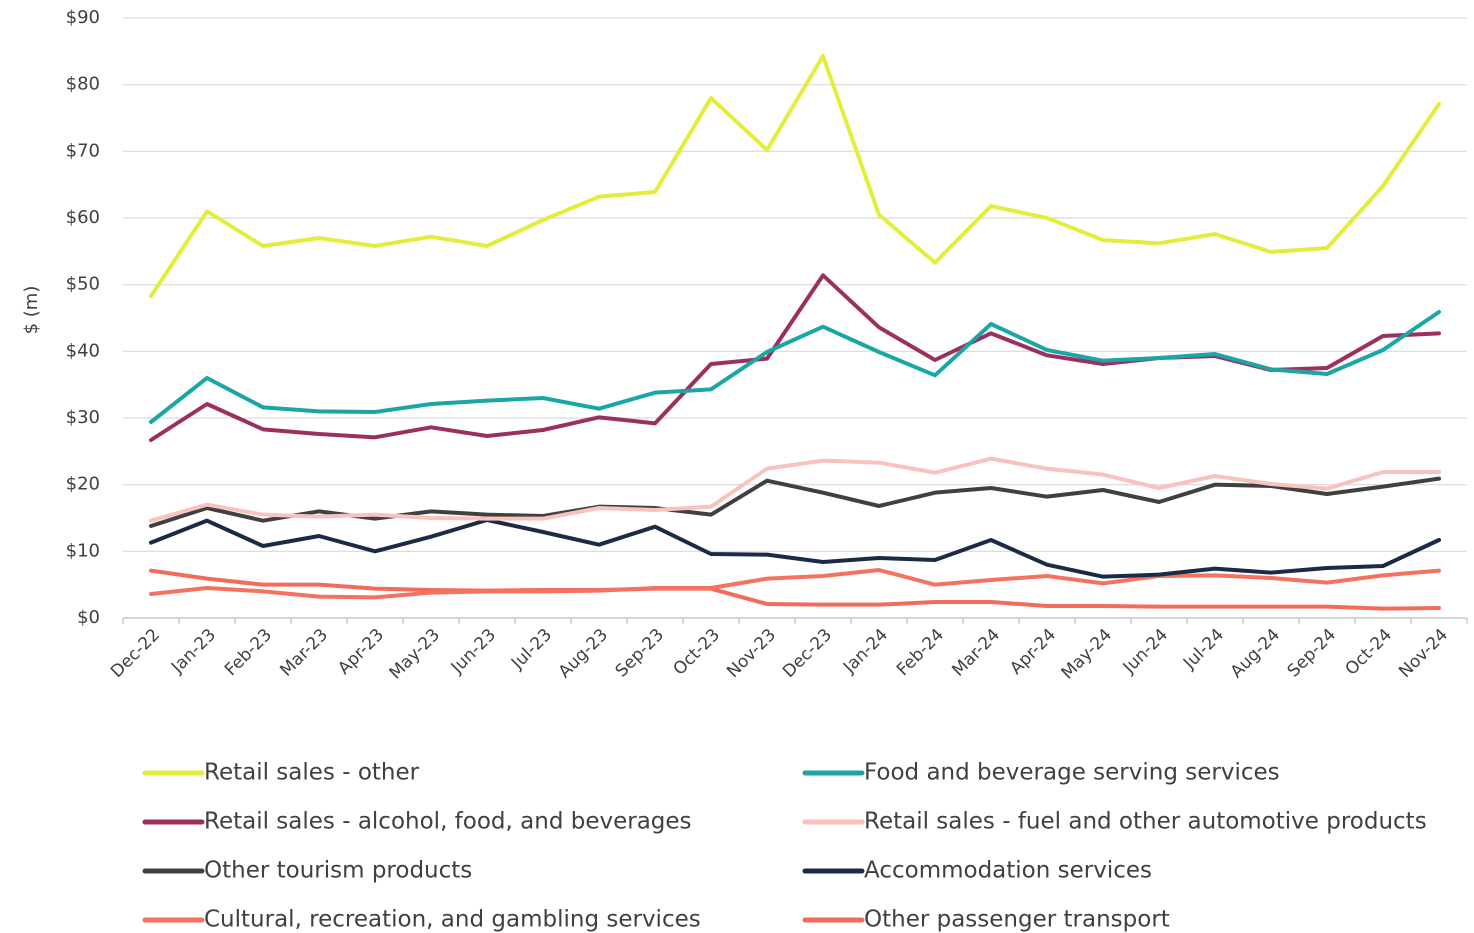 The height and width of the screenshot is (933, 1474). I want to click on x-tick-label: Nov-24, so click(1423, 653).